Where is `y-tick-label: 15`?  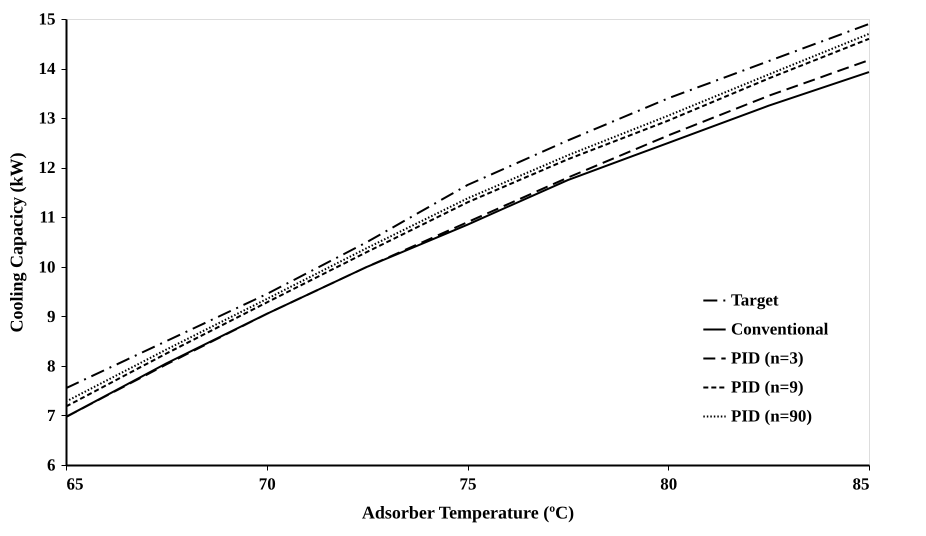
y-tick-label: 15 is located at coordinates (47, 19).